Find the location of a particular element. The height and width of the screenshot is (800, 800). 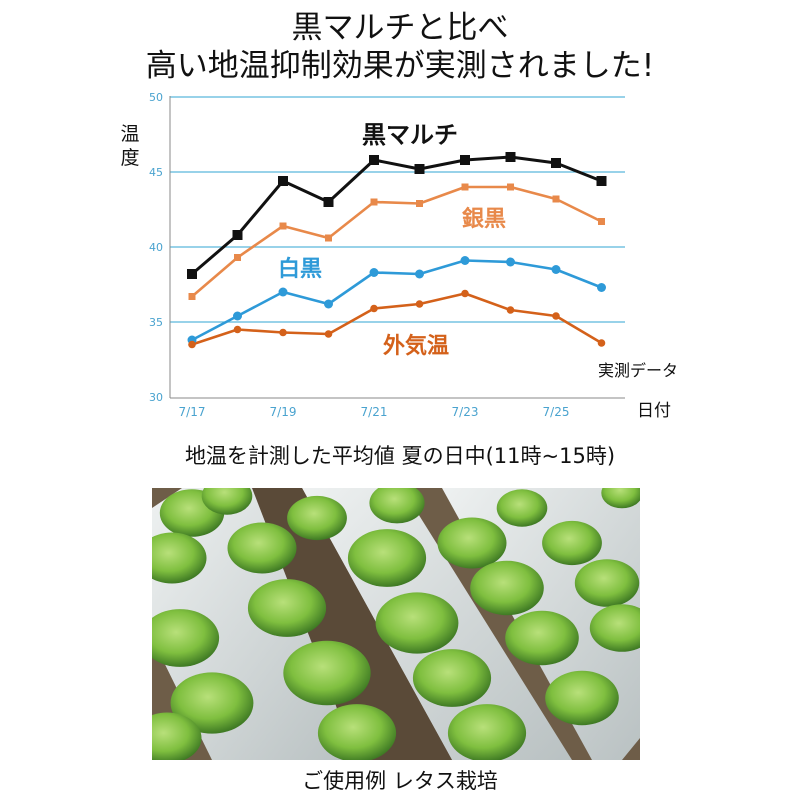

y-tick-label: 30 is located at coordinates (156, 397).